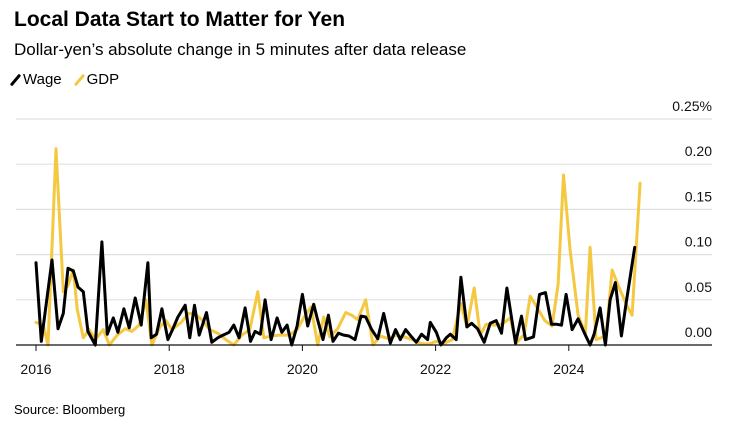  I want to click on chart-title: Local Data Start to Matter for Yen, so click(180, 19).